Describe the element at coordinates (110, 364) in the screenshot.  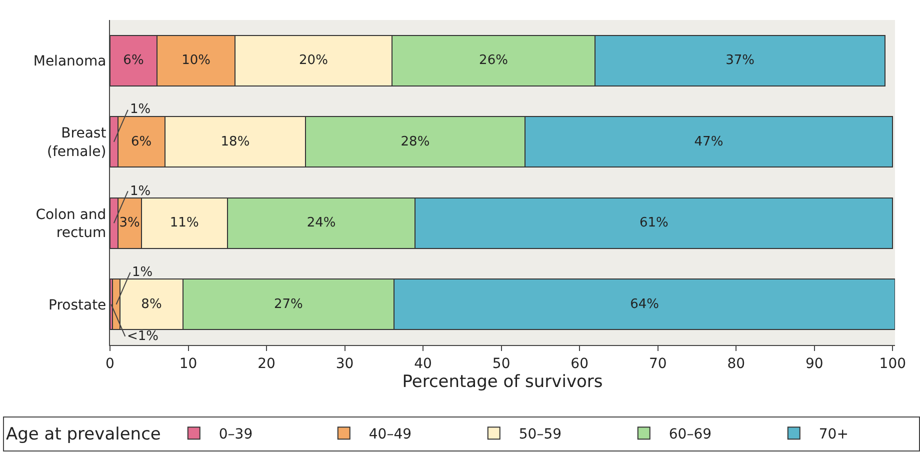
I see `x-tick-label: 0` at that location.